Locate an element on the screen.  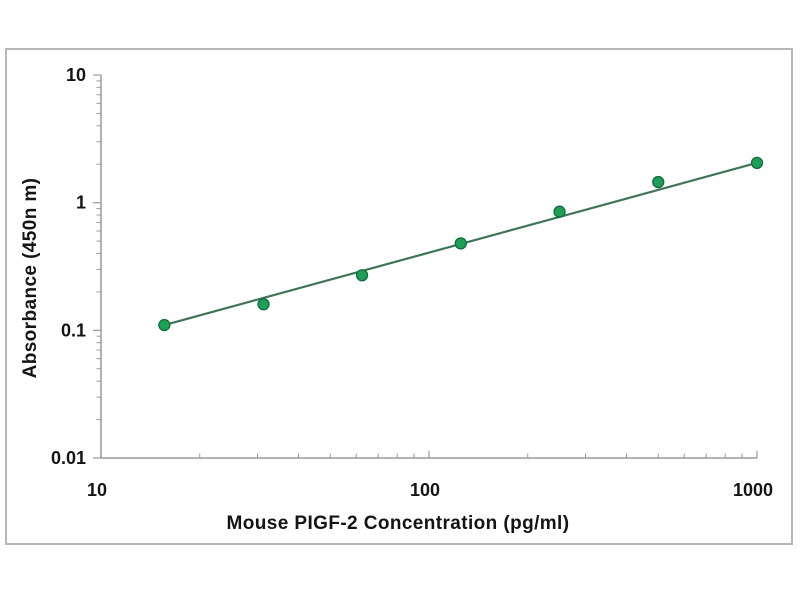
x-tick-label: 100 is located at coordinates (425, 490).